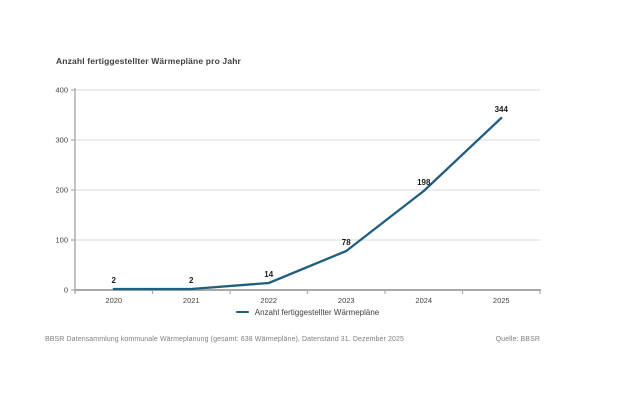 The image size is (634, 400). What do you see at coordinates (191, 300) in the screenshot?
I see `x-tick-label: 2021` at bounding box center [191, 300].